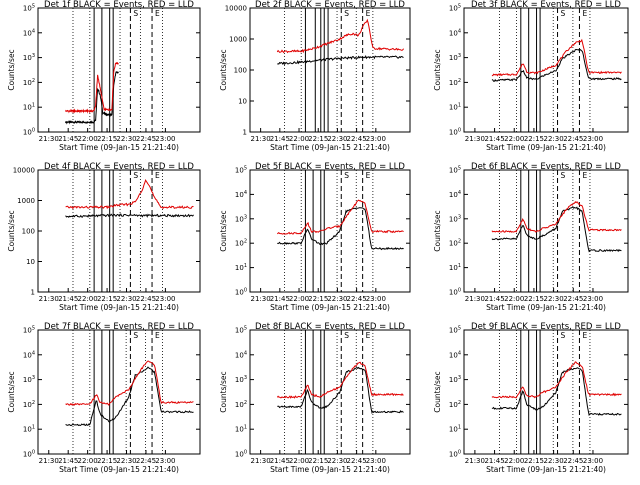  I want to click on marker-s: S, so click(346, 13).